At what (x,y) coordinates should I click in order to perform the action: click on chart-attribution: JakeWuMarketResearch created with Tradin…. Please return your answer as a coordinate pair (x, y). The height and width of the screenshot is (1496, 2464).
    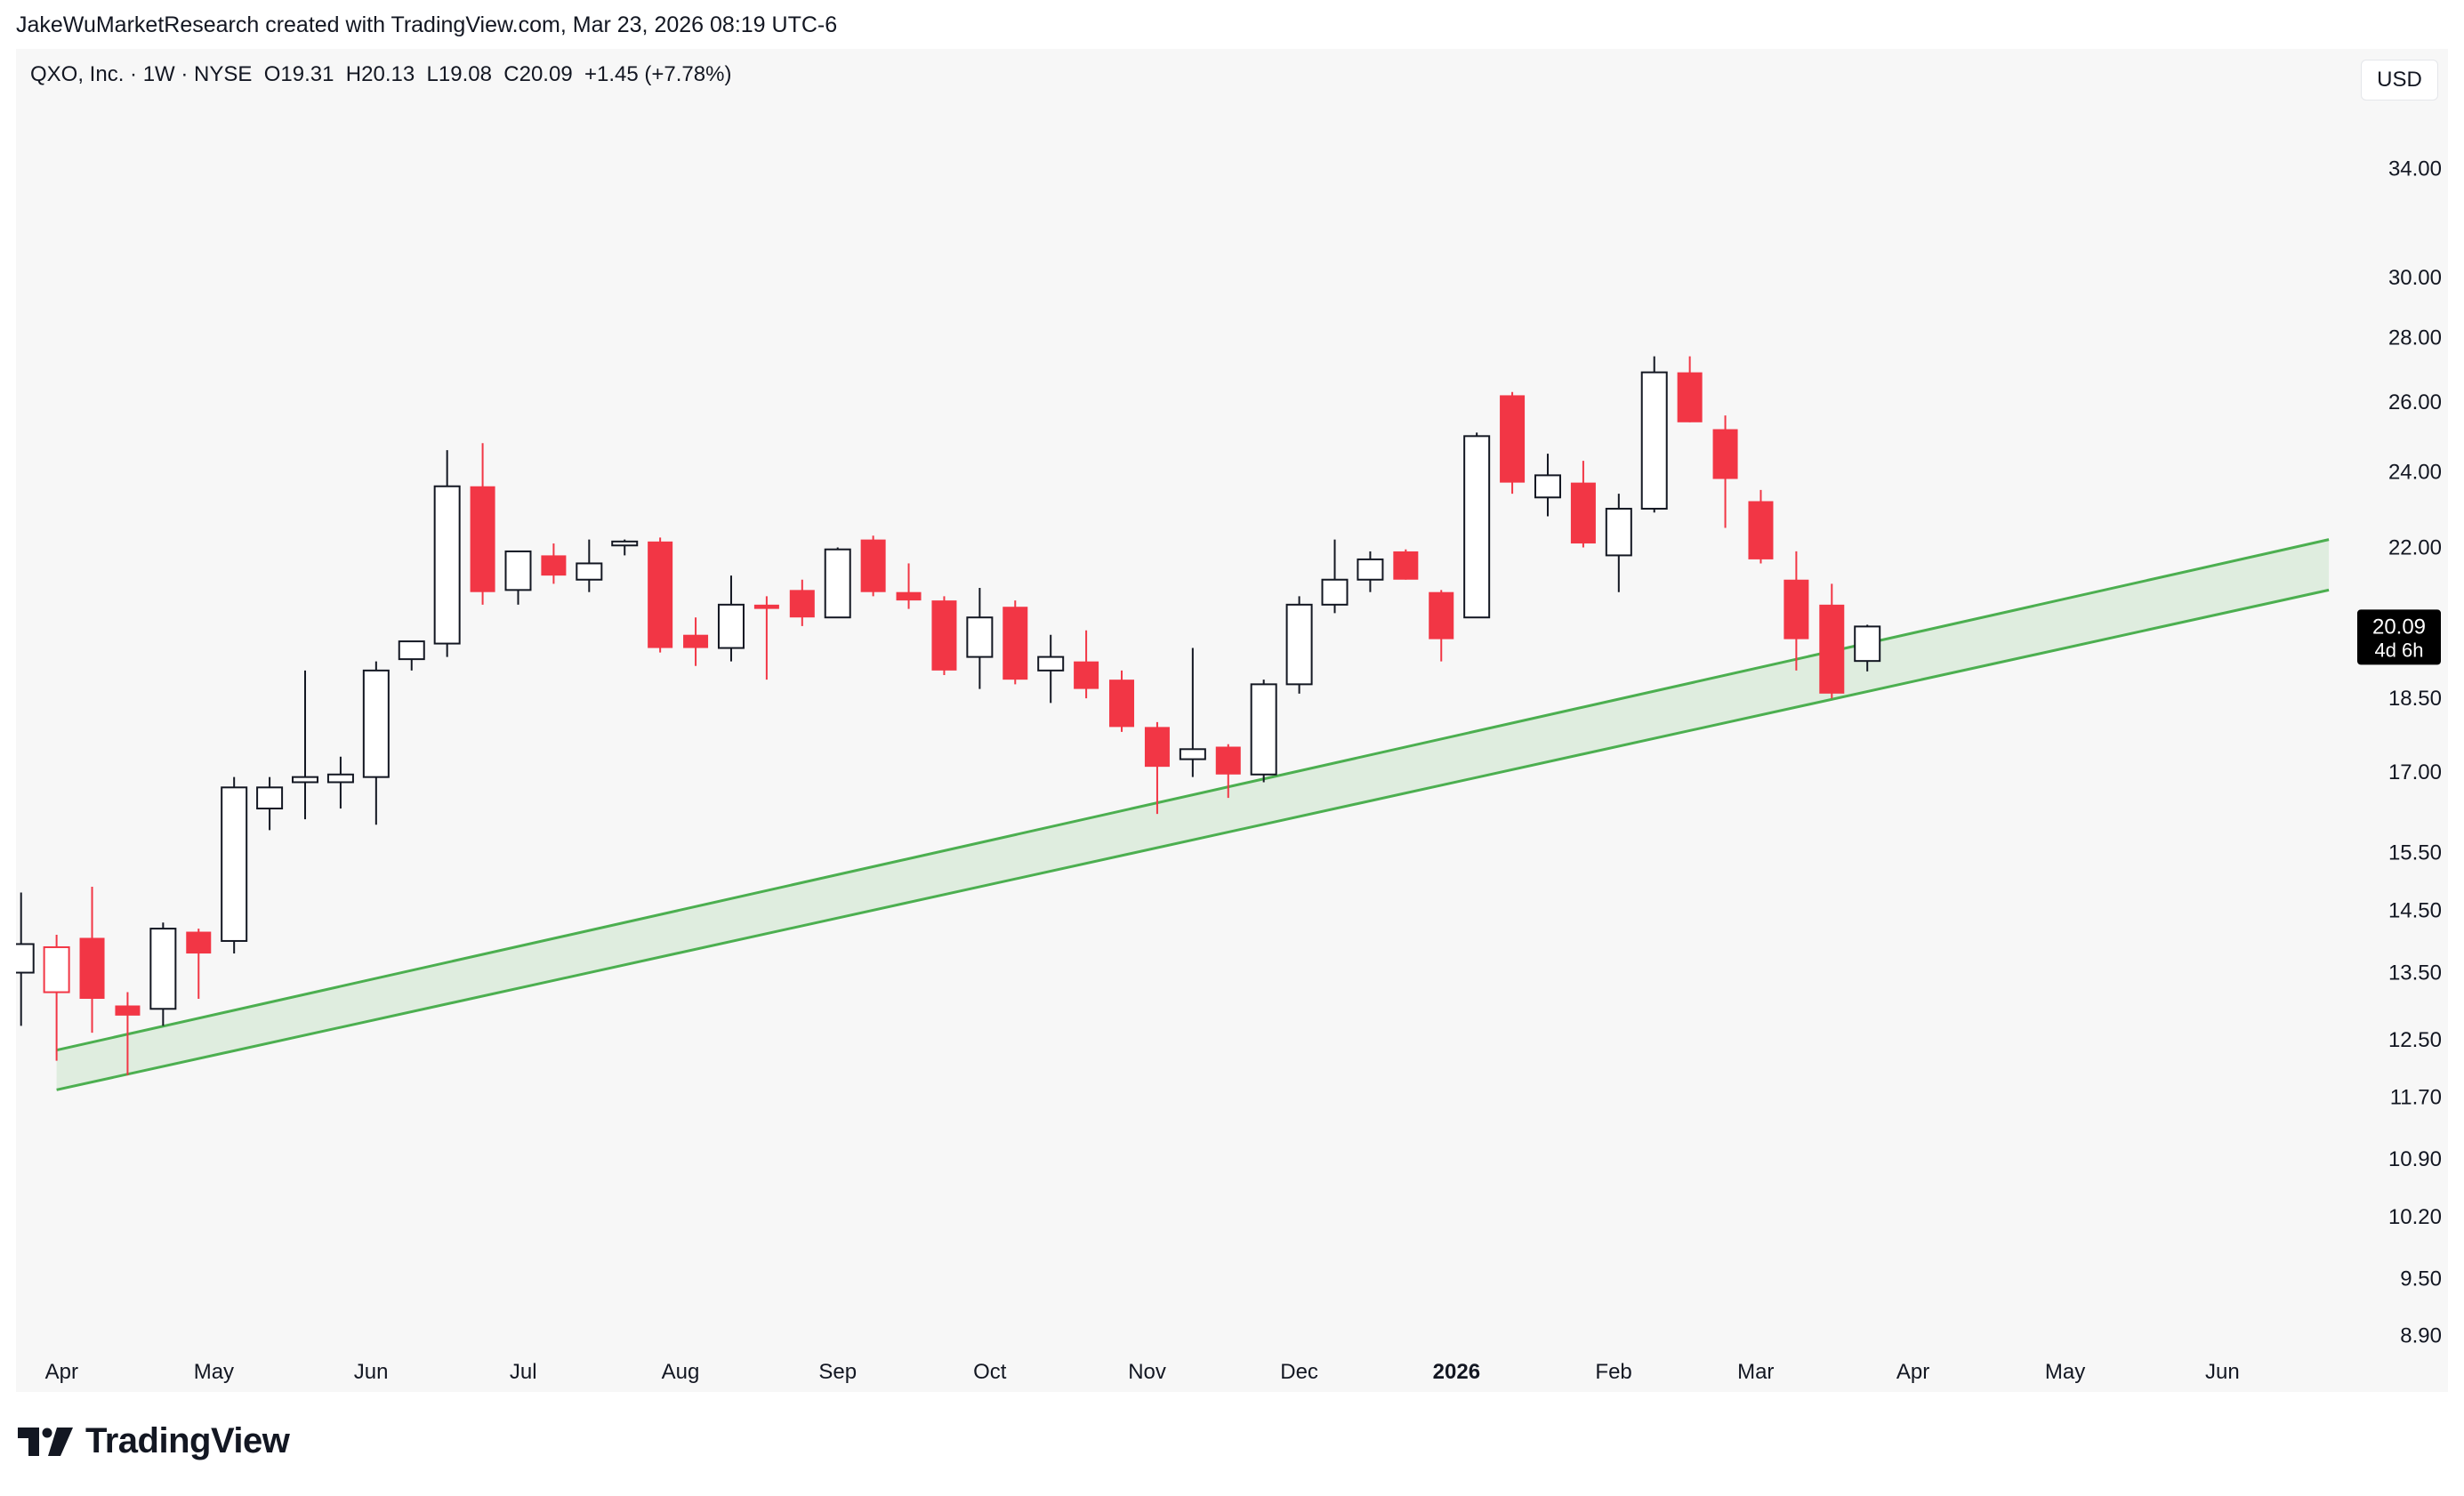
    Looking at the image, I should click on (427, 24).